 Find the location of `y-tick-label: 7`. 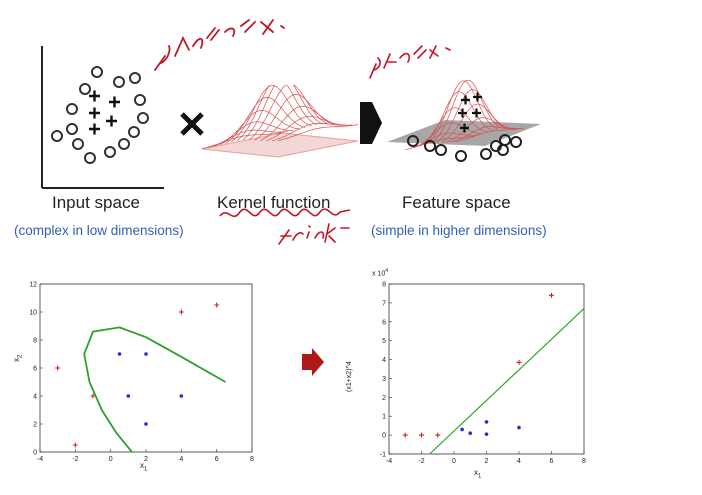

y-tick-label: 7 is located at coordinates (384, 303).